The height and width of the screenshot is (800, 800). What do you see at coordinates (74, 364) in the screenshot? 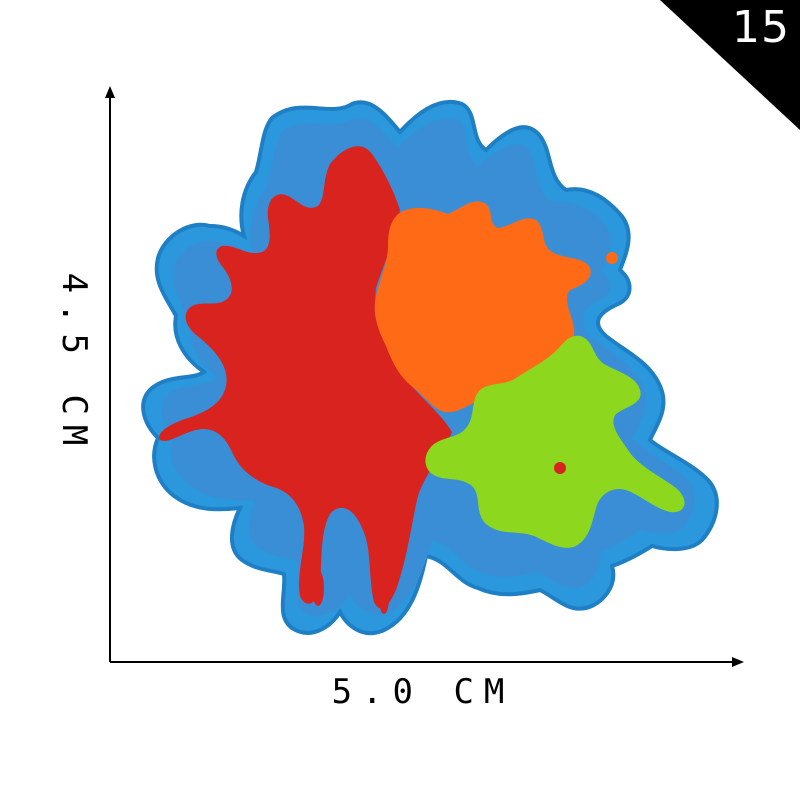
I see `height-dimension-label: 4.5 CM` at bounding box center [74, 364].